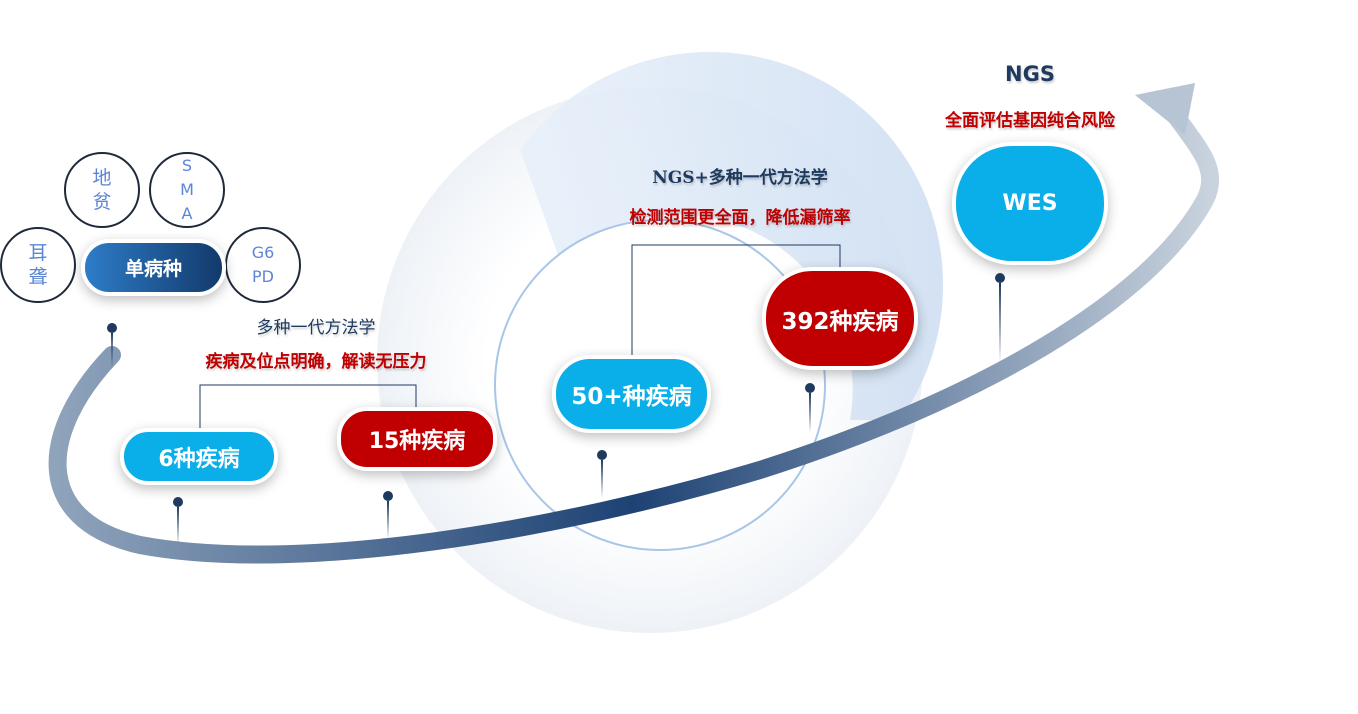  I want to click on panel-15-diseases: 15种疾病, so click(417, 439).